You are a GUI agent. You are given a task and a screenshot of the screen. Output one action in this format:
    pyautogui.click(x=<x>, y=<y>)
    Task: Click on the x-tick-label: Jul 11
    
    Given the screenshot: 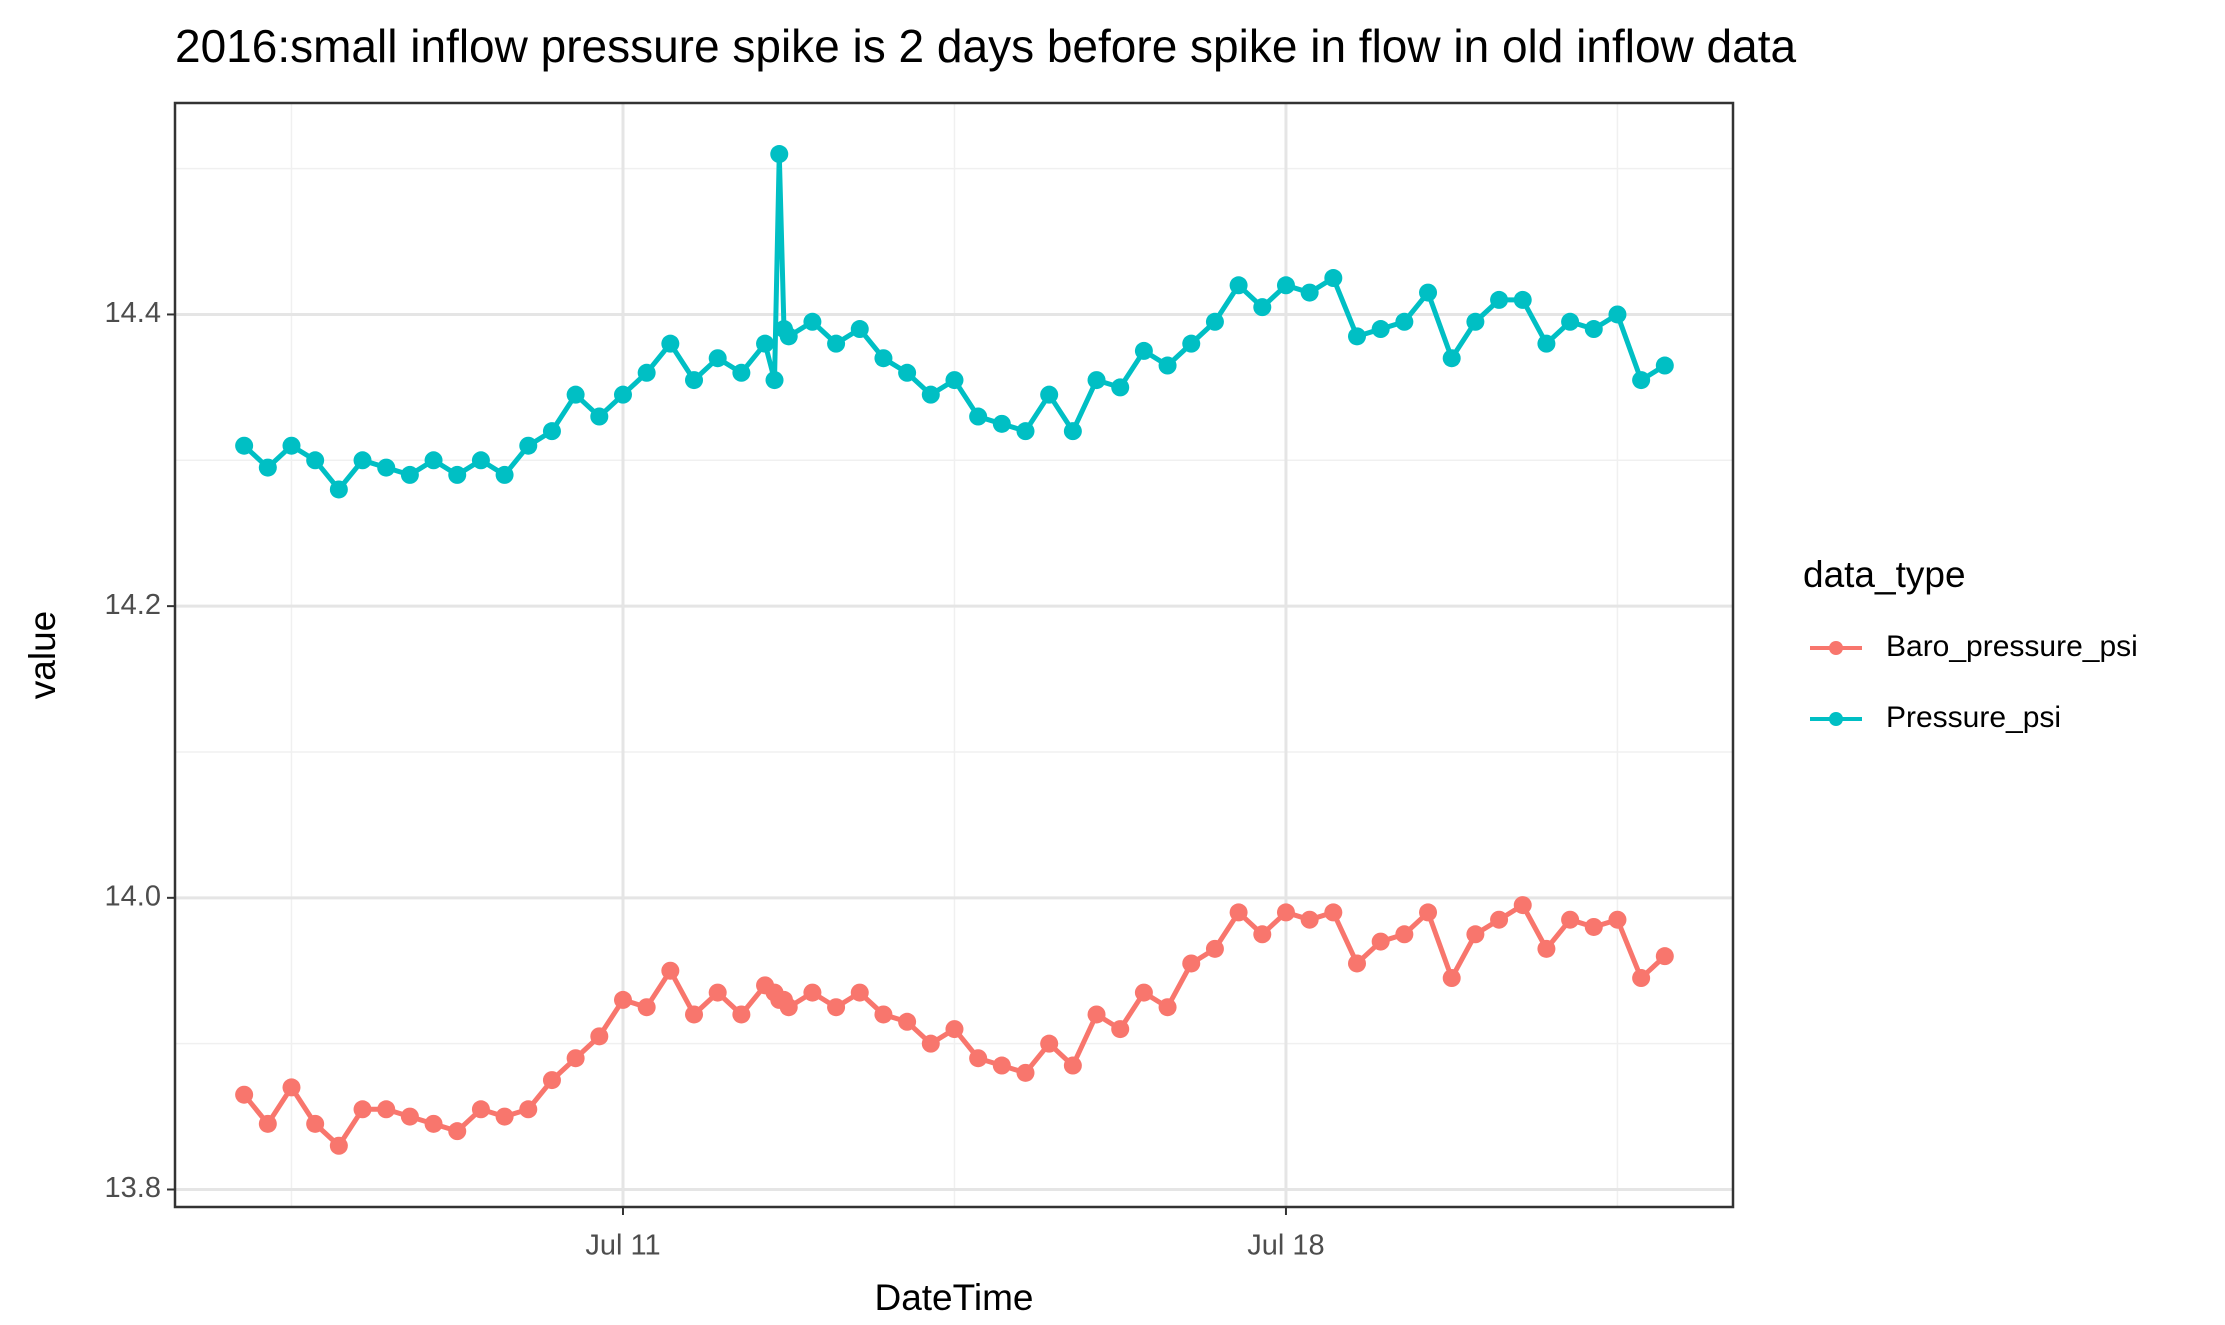 What is the action you would take?
    pyautogui.click(x=622, y=1246)
    